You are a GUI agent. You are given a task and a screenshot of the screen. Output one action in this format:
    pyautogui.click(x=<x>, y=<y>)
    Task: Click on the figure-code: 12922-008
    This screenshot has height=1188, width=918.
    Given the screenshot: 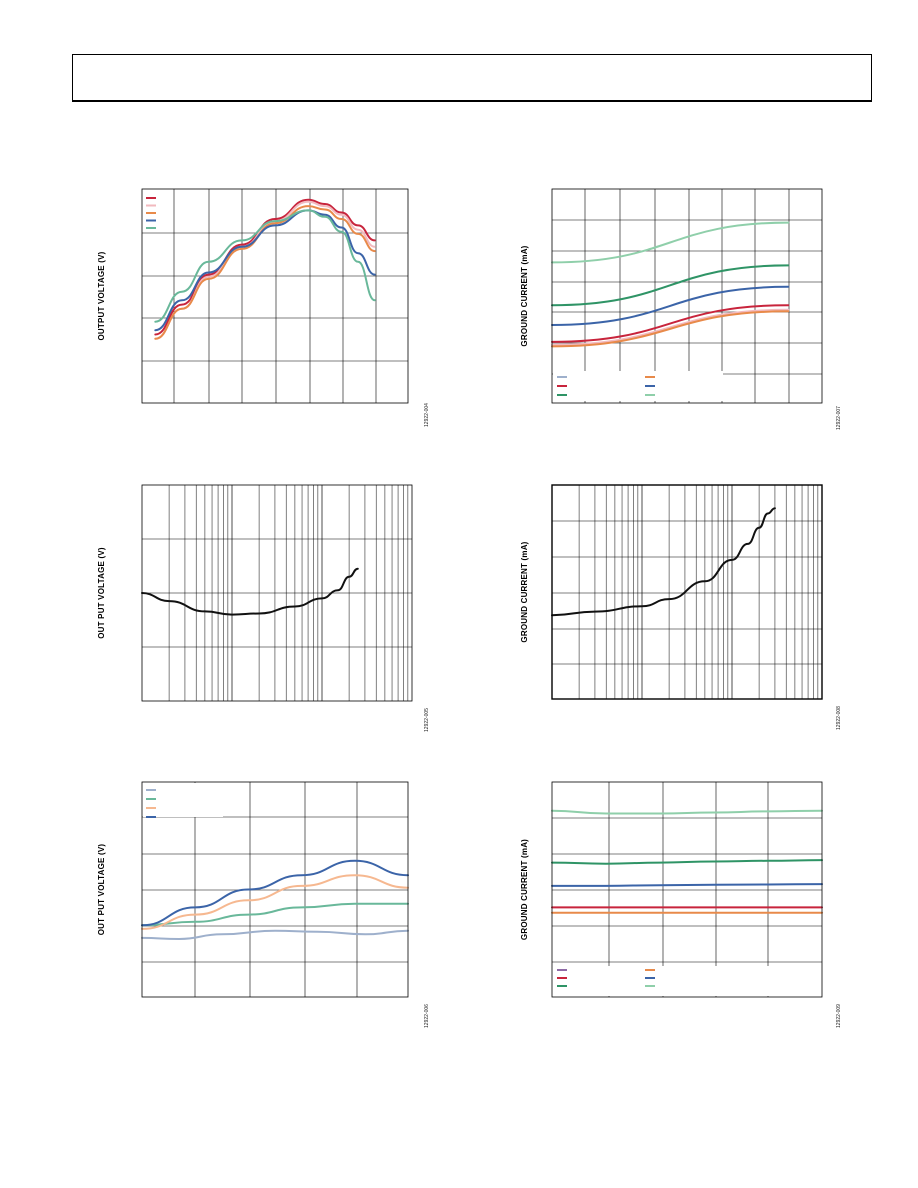 What is the action you would take?
    pyautogui.click(x=839, y=718)
    